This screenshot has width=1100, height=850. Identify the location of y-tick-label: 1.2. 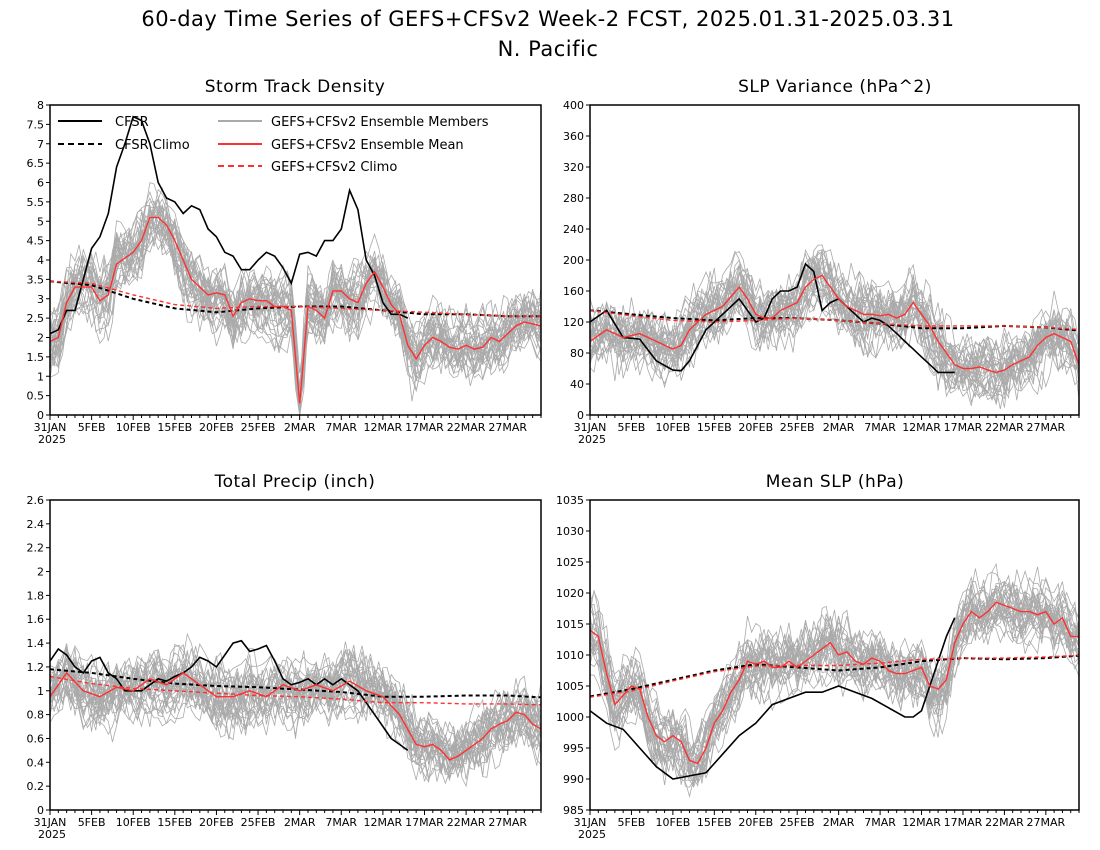
(36, 667).